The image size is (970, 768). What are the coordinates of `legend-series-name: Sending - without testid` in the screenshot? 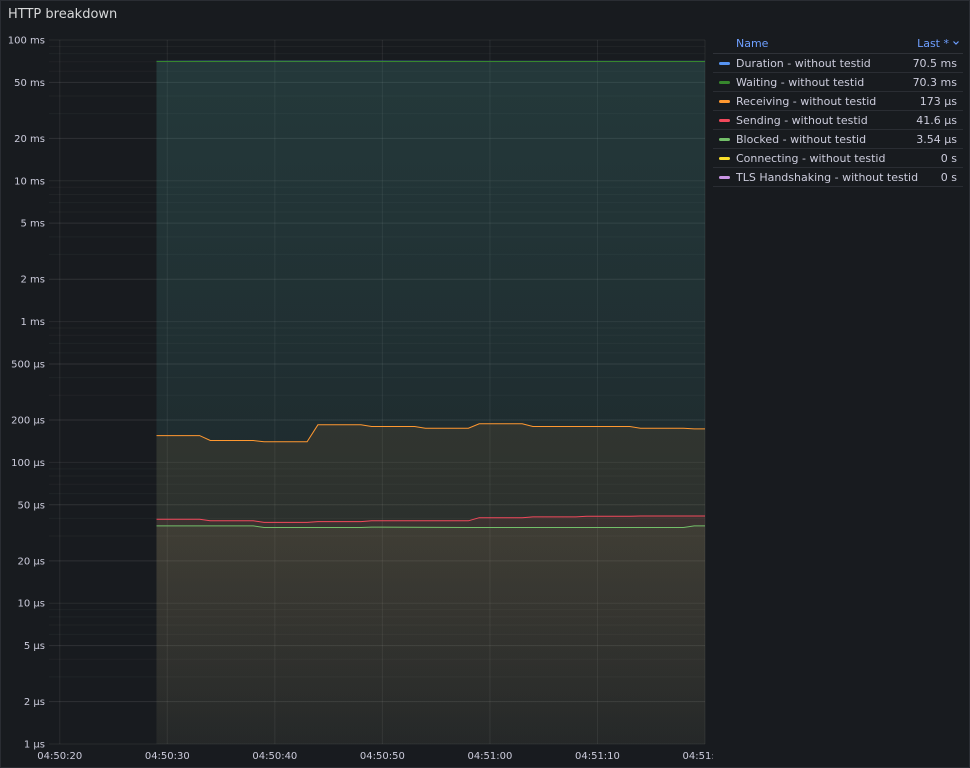 It's located at (802, 120).